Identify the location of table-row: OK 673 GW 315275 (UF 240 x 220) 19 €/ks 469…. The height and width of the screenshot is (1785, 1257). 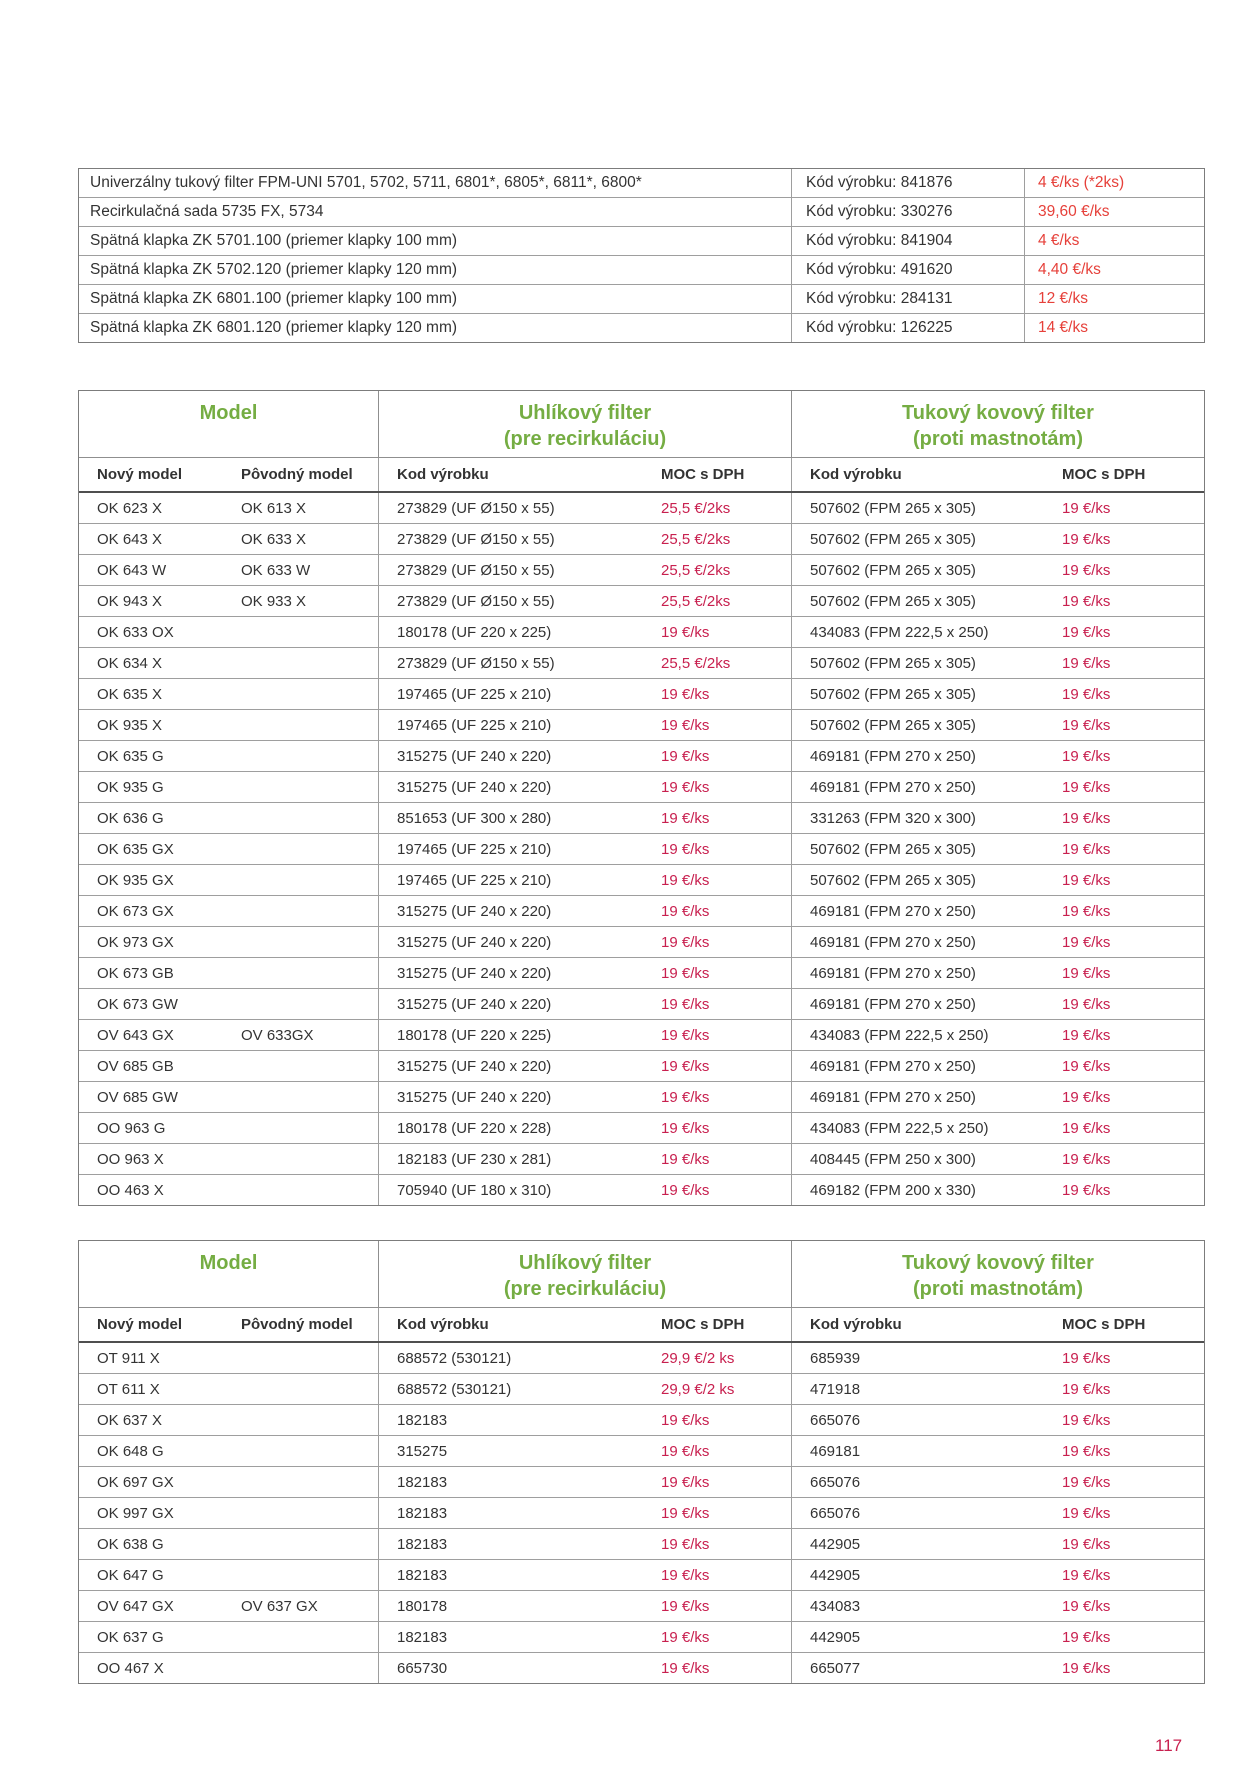
(641, 1004).